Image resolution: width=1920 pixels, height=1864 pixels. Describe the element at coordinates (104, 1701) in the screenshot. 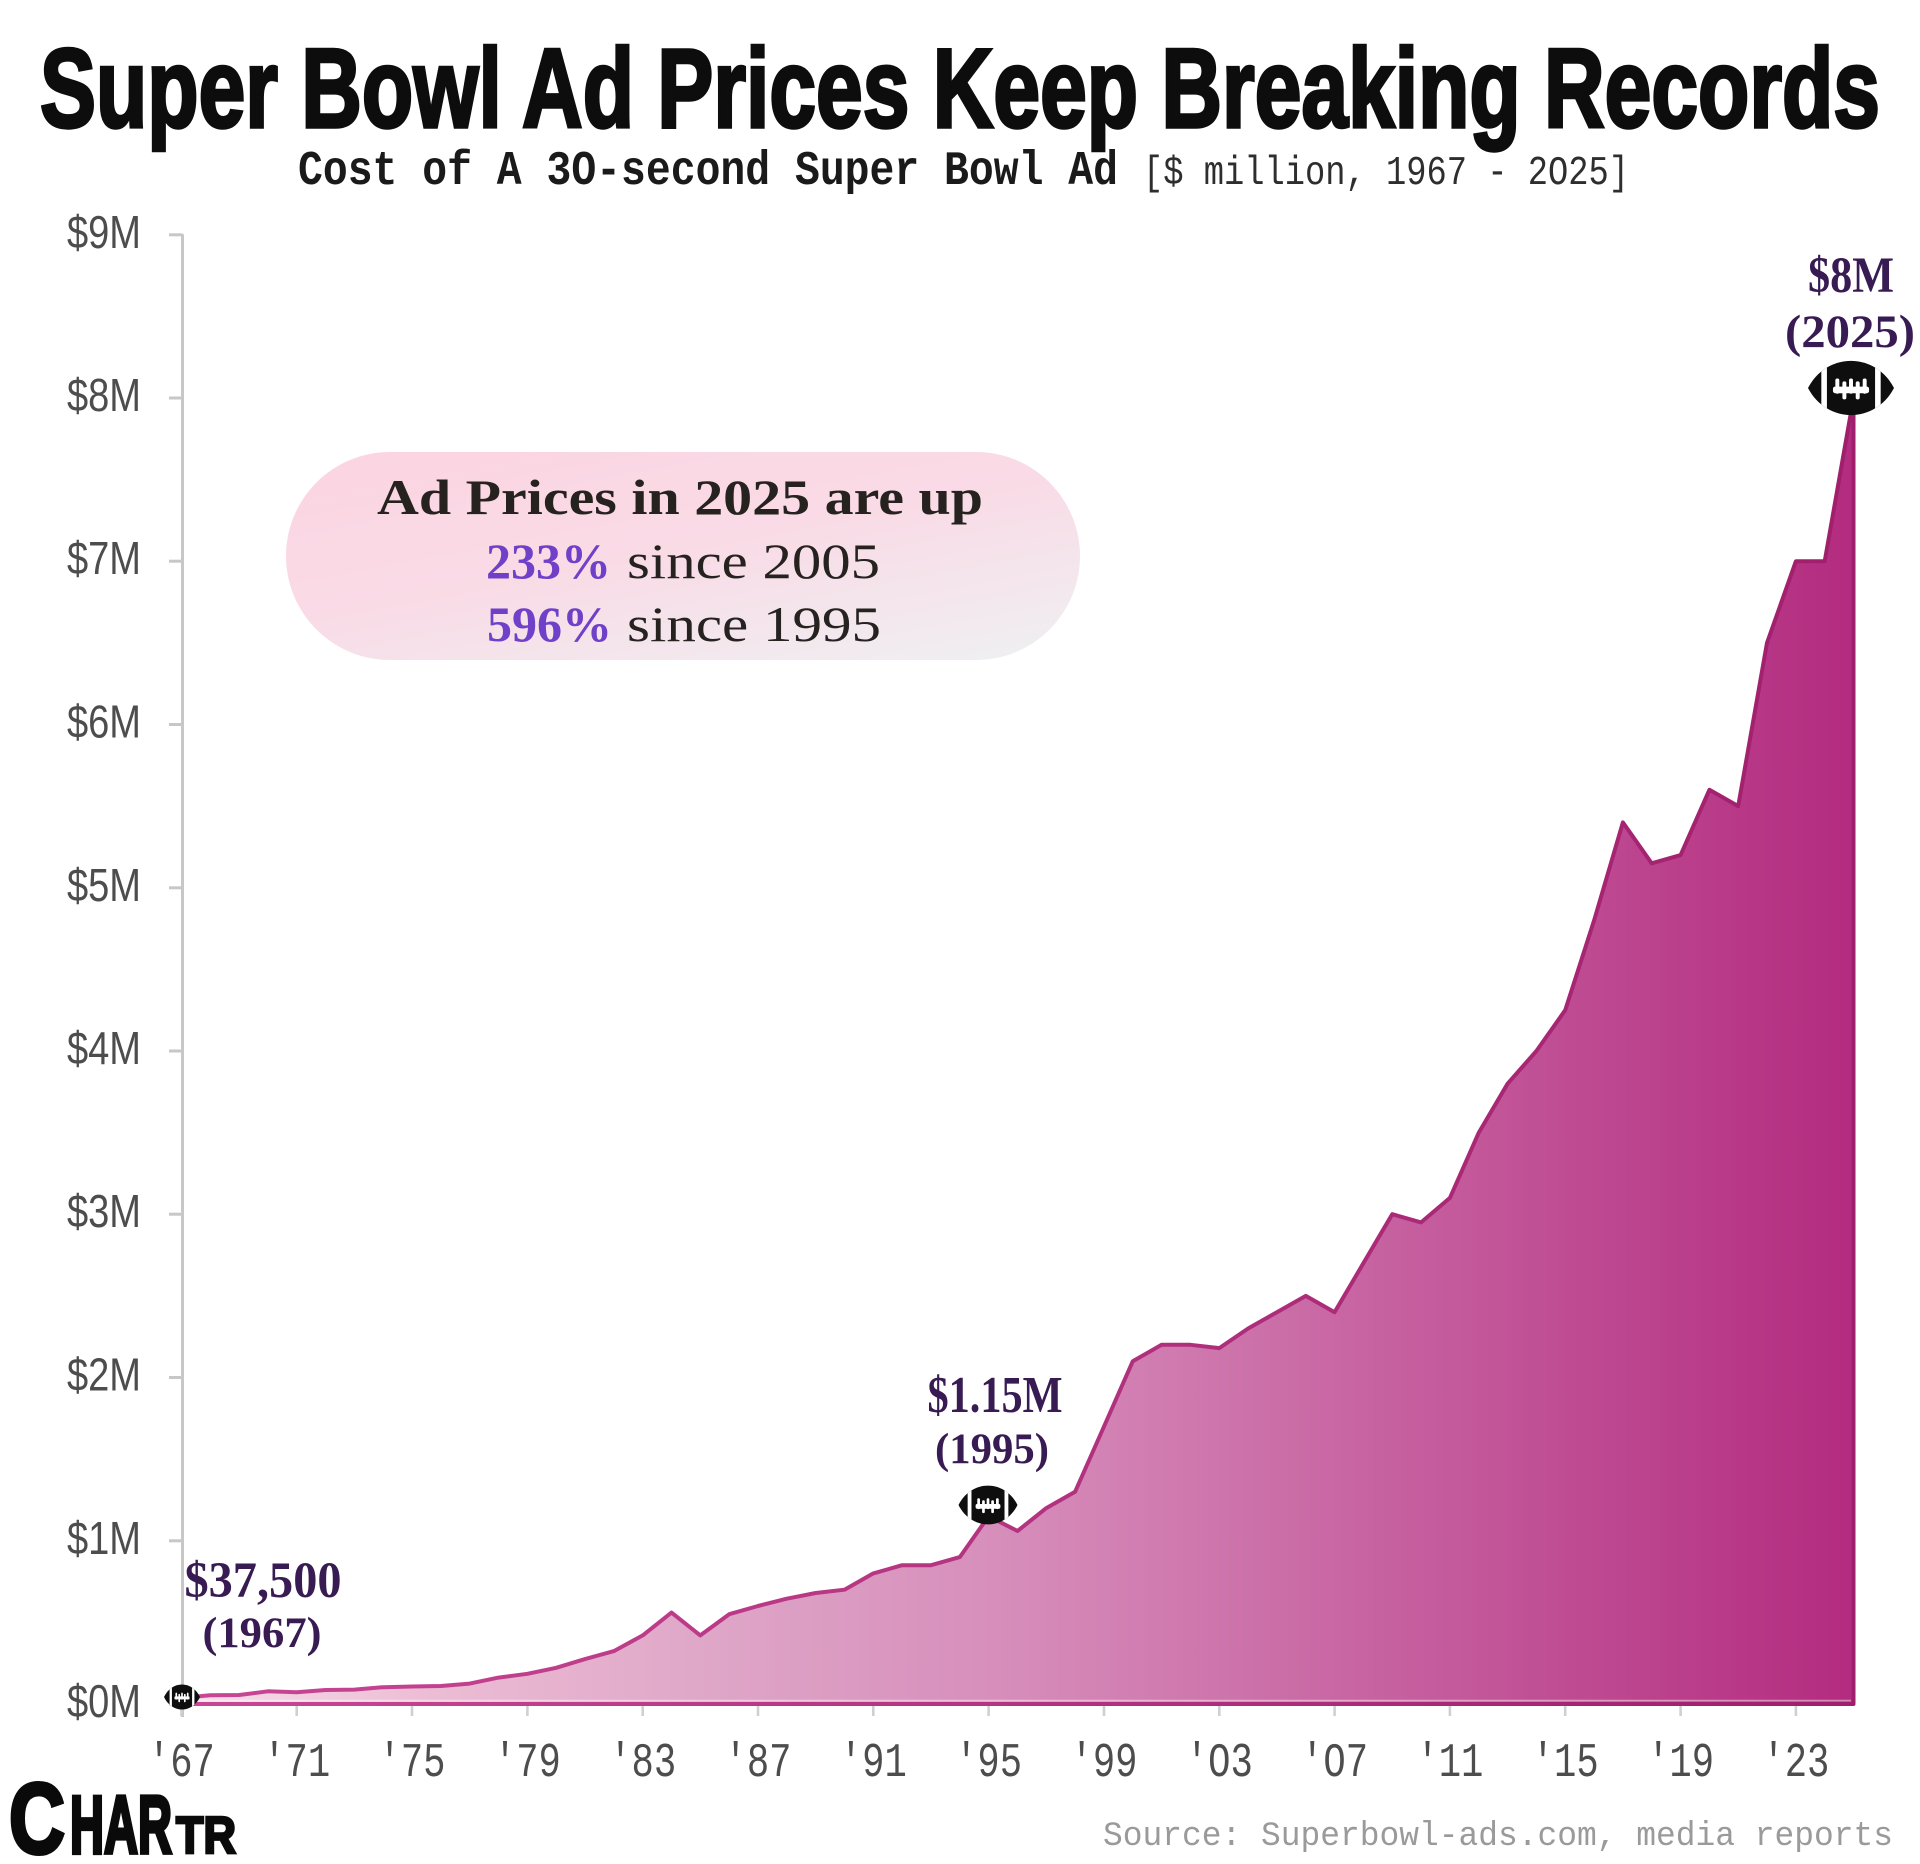

I see `svg-text: $0M` at that location.